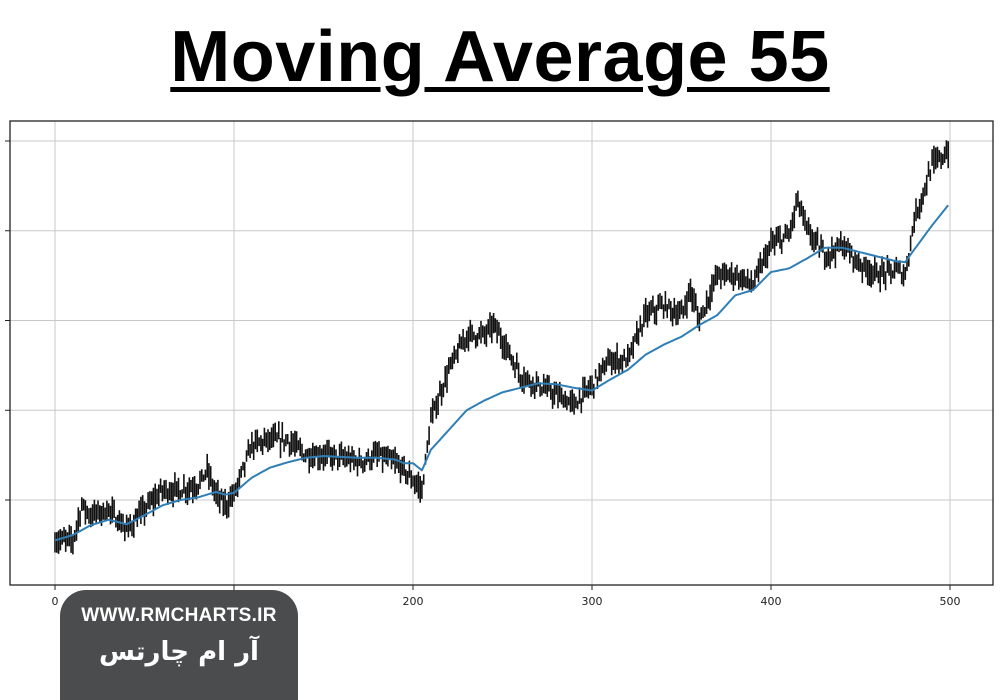  I want to click on badge-url: WWW.RMCHARTS.IR, so click(179, 615).